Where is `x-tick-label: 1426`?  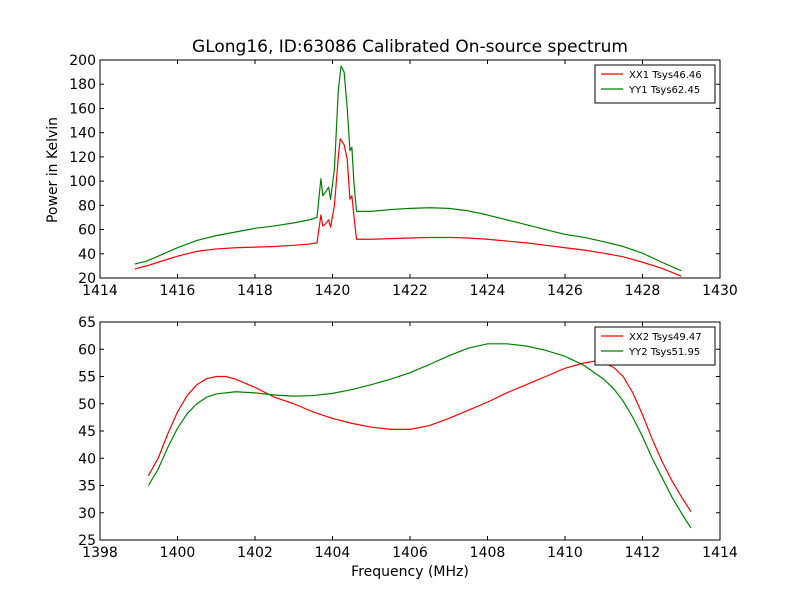
x-tick-label: 1426 is located at coordinates (565, 291).